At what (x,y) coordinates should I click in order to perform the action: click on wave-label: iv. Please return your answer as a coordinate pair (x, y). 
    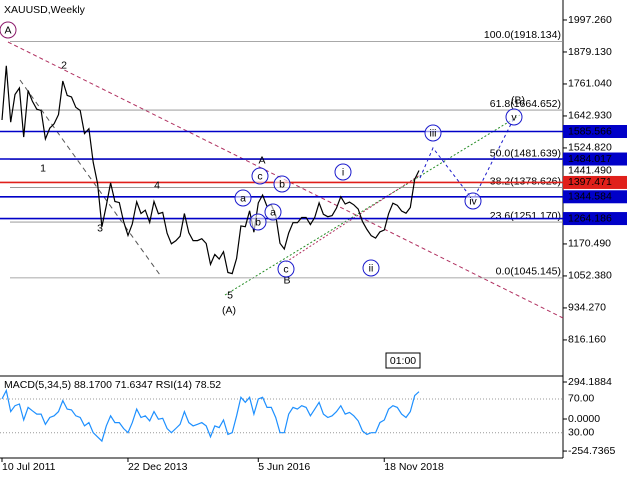
    Looking at the image, I should click on (473, 201).